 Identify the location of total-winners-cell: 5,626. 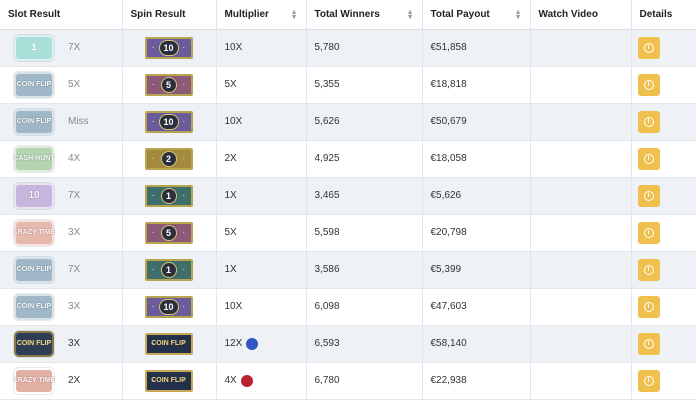
(364, 122).